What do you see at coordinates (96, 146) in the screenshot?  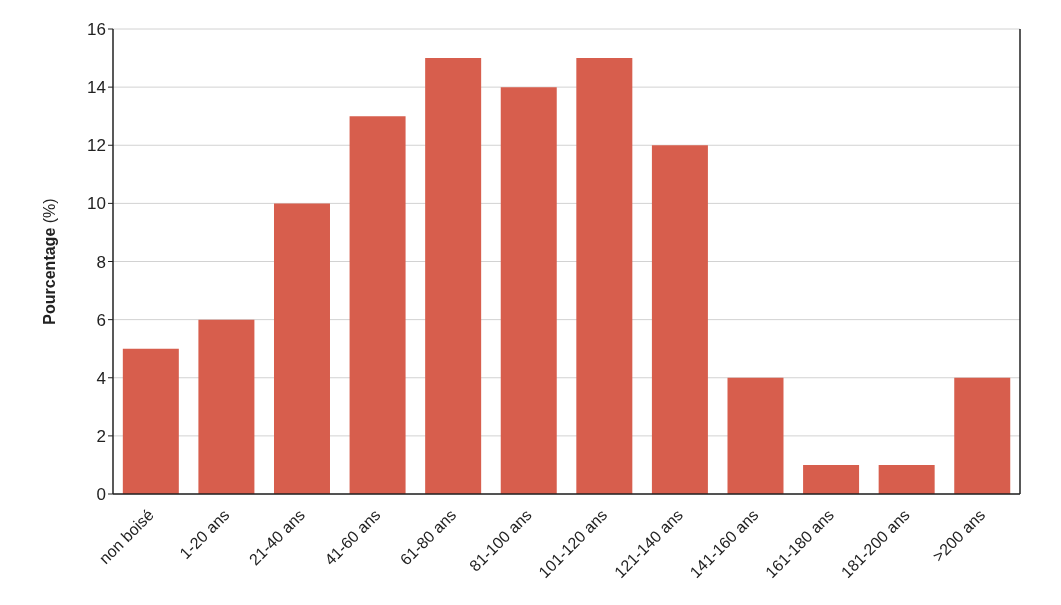 I see `y-tick-label: 12` at bounding box center [96, 146].